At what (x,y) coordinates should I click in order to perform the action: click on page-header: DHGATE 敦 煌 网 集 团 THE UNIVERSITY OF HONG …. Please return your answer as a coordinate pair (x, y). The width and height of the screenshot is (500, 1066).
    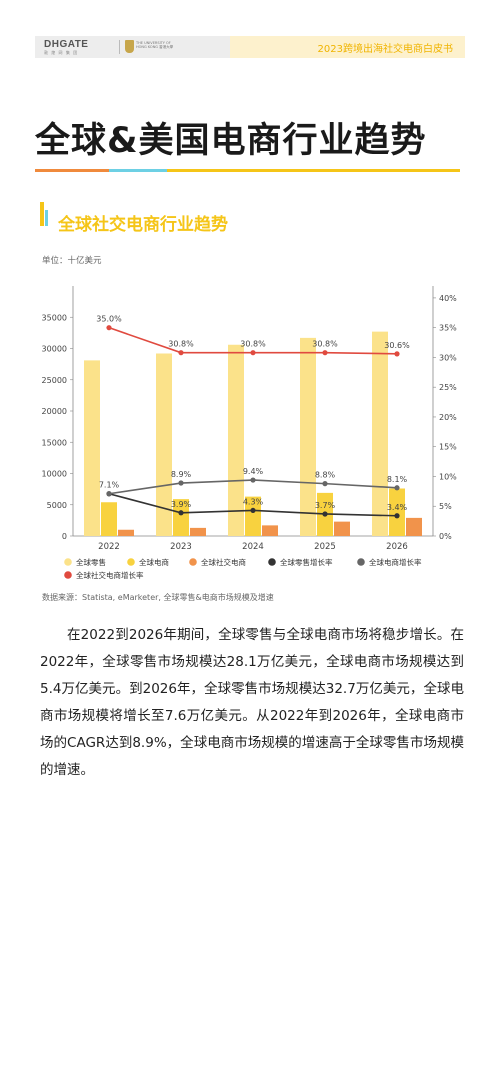
    Looking at the image, I should click on (250, 47).